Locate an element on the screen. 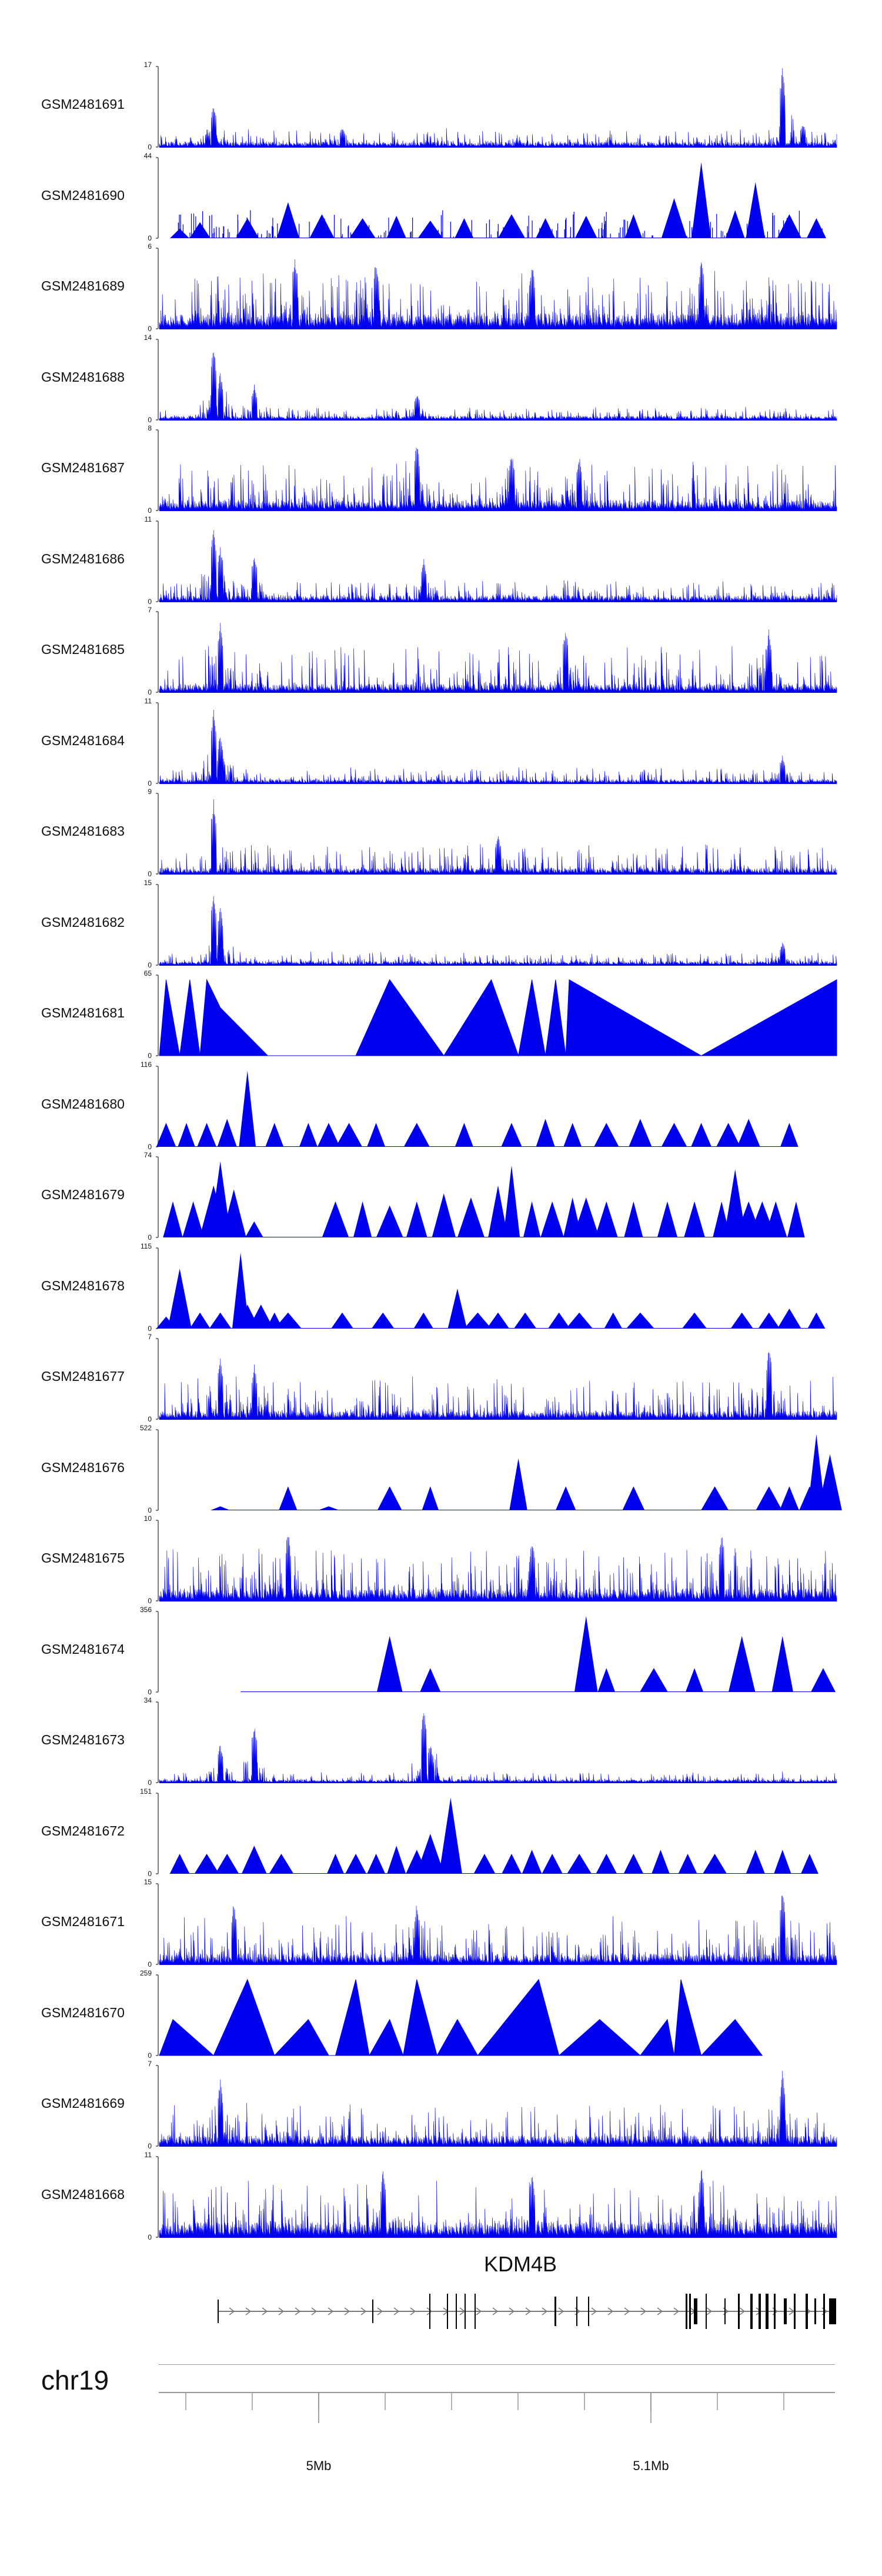 This screenshot has height=2576, width=882. track-GSM2481691: GSM2481691 17 0 is located at coordinates (441, 109).